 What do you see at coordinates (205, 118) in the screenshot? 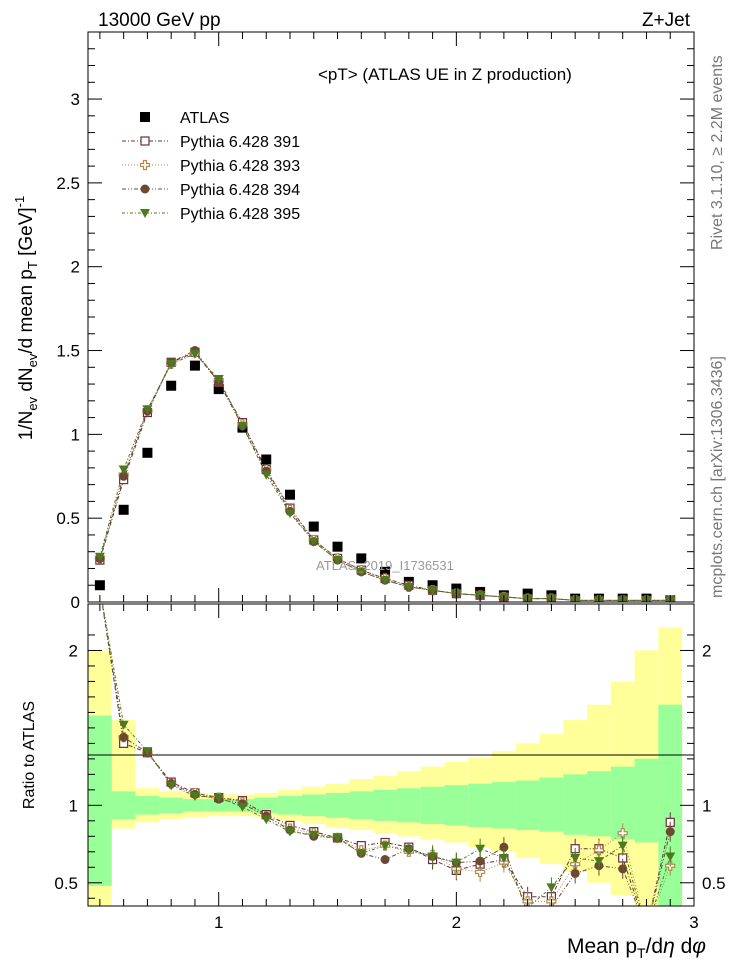
I see `legend-label-0: ATLAS` at bounding box center [205, 118].